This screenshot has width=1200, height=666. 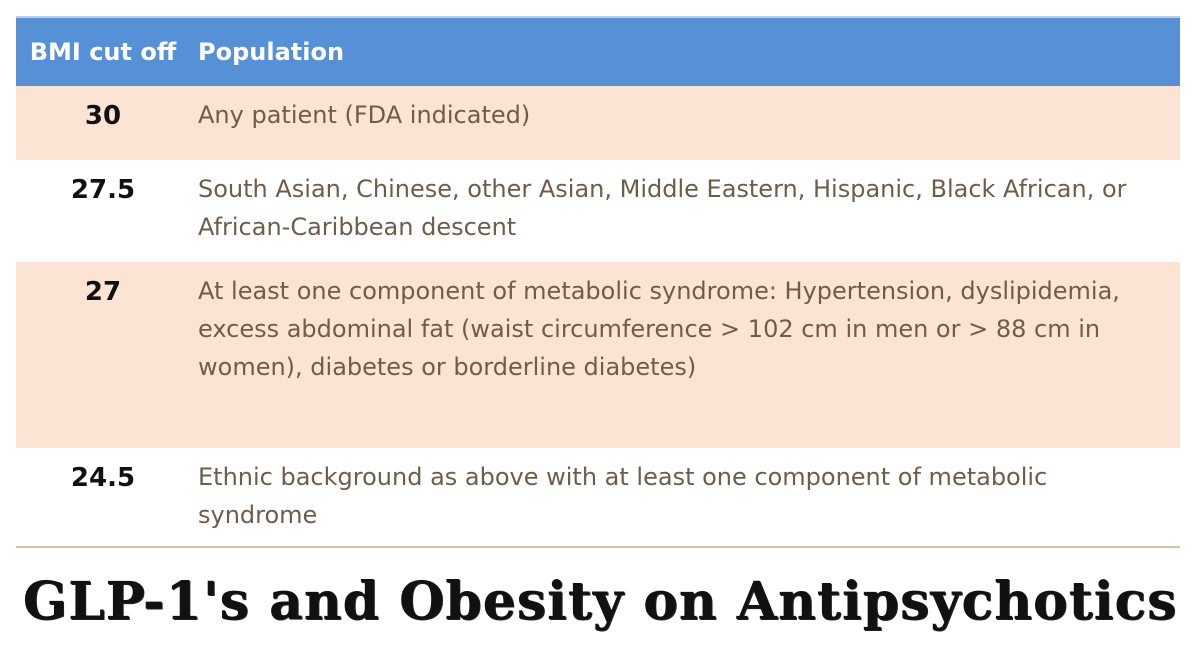 I want to click on bmi-cut-off-value: 27, so click(x=103, y=292).